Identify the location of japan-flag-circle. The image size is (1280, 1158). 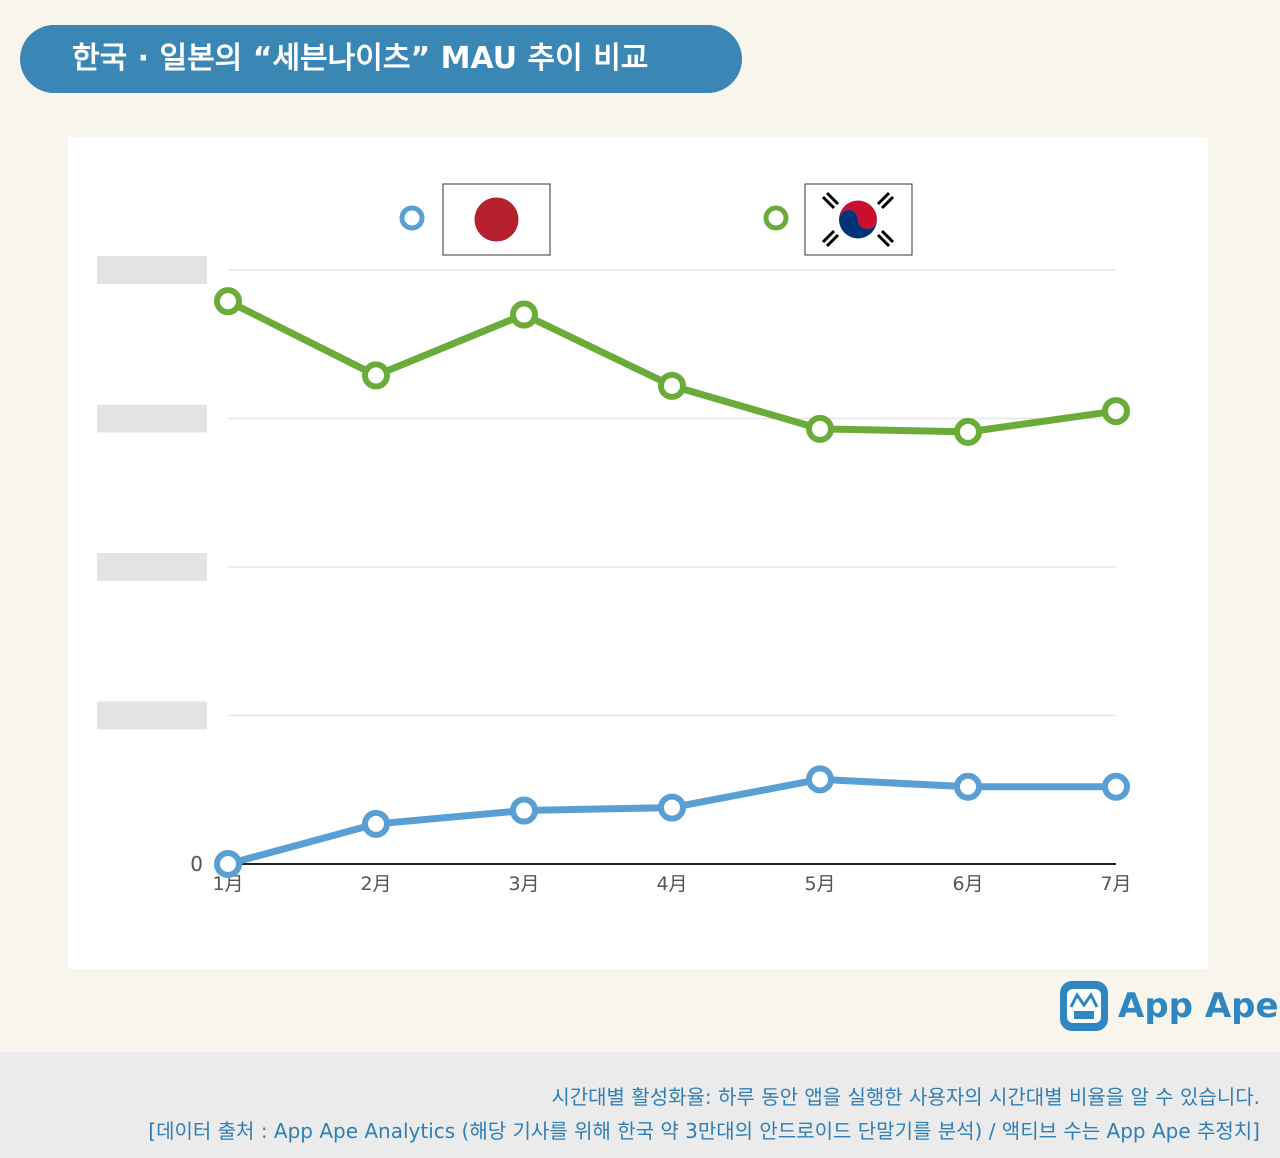
(496, 219).